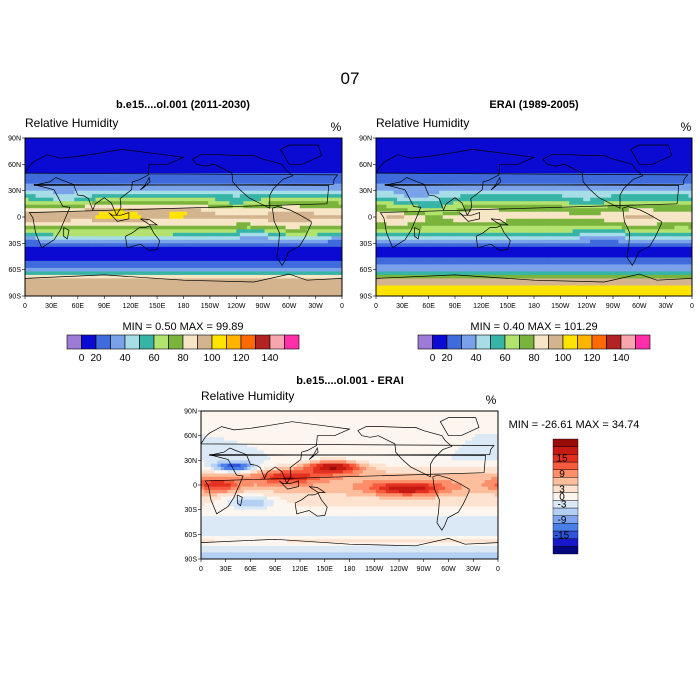  Describe the element at coordinates (534, 105) in the screenshot. I see `panel-title: ERAI (1989-2005)` at that location.